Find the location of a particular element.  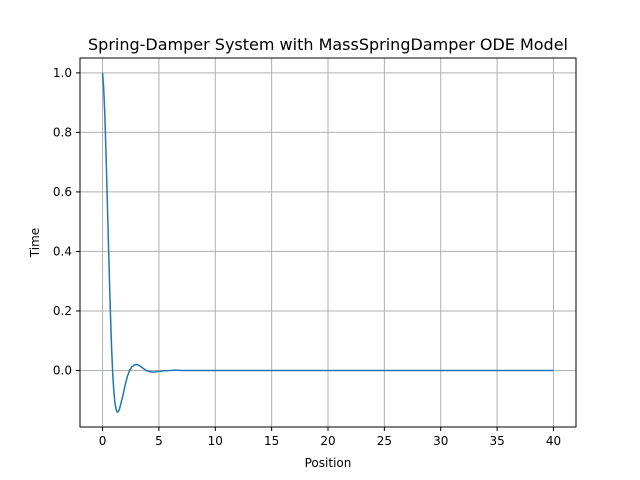

x-tick-label: 0 is located at coordinates (103, 441).